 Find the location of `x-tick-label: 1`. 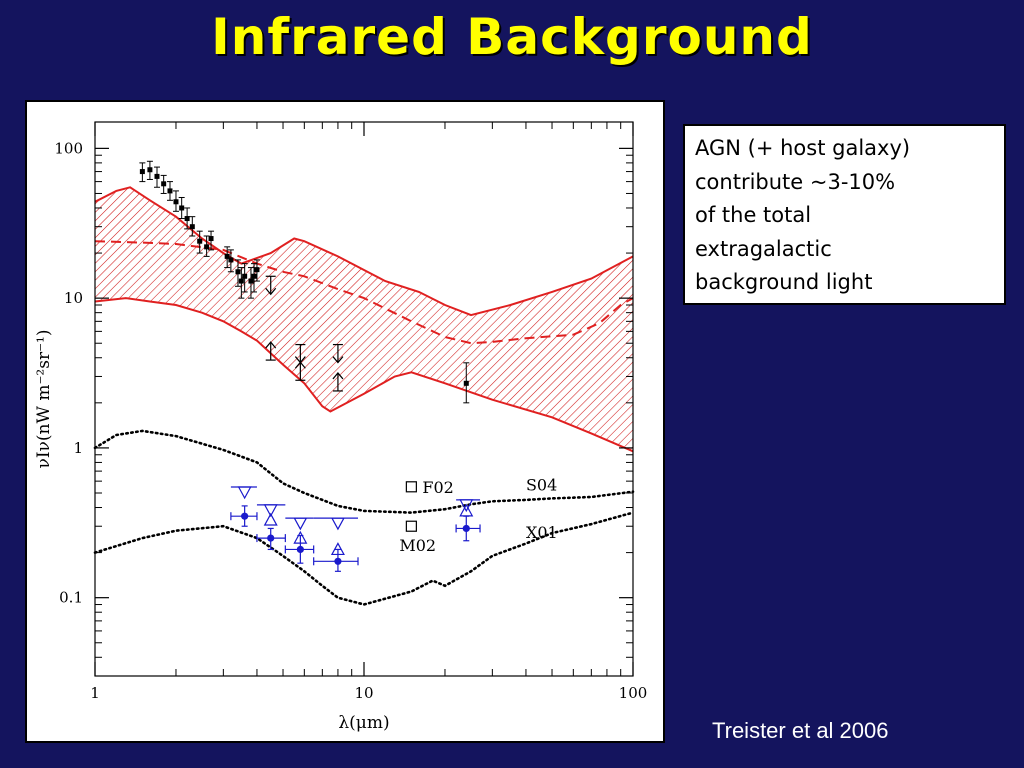

x-tick-label: 1 is located at coordinates (95, 693).